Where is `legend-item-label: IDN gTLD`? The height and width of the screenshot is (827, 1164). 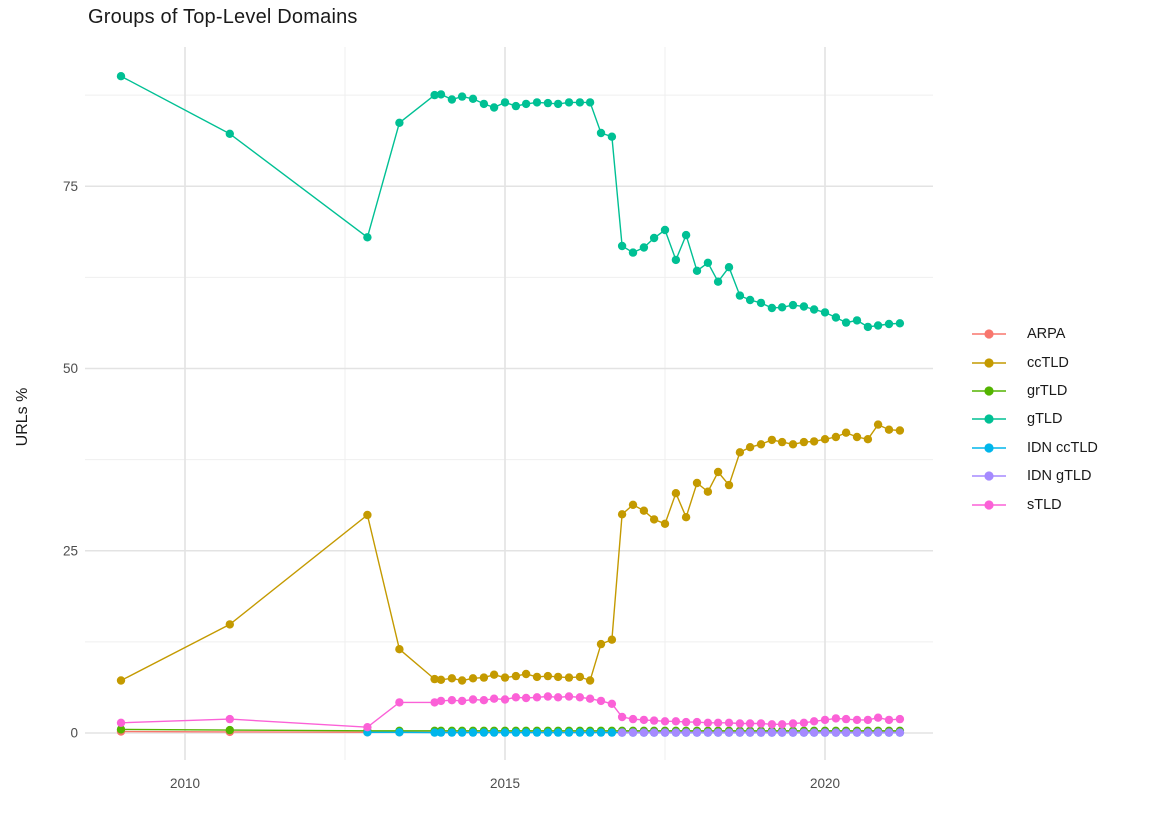
legend-item-label: IDN gTLD is located at coordinates (1059, 476).